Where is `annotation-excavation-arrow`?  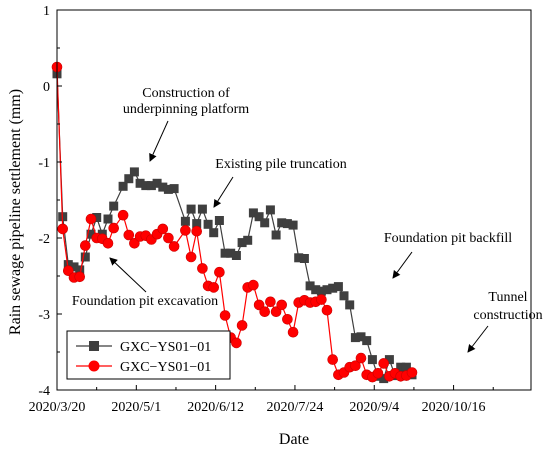 annotation-excavation-arrow is located at coordinates (128, 275).